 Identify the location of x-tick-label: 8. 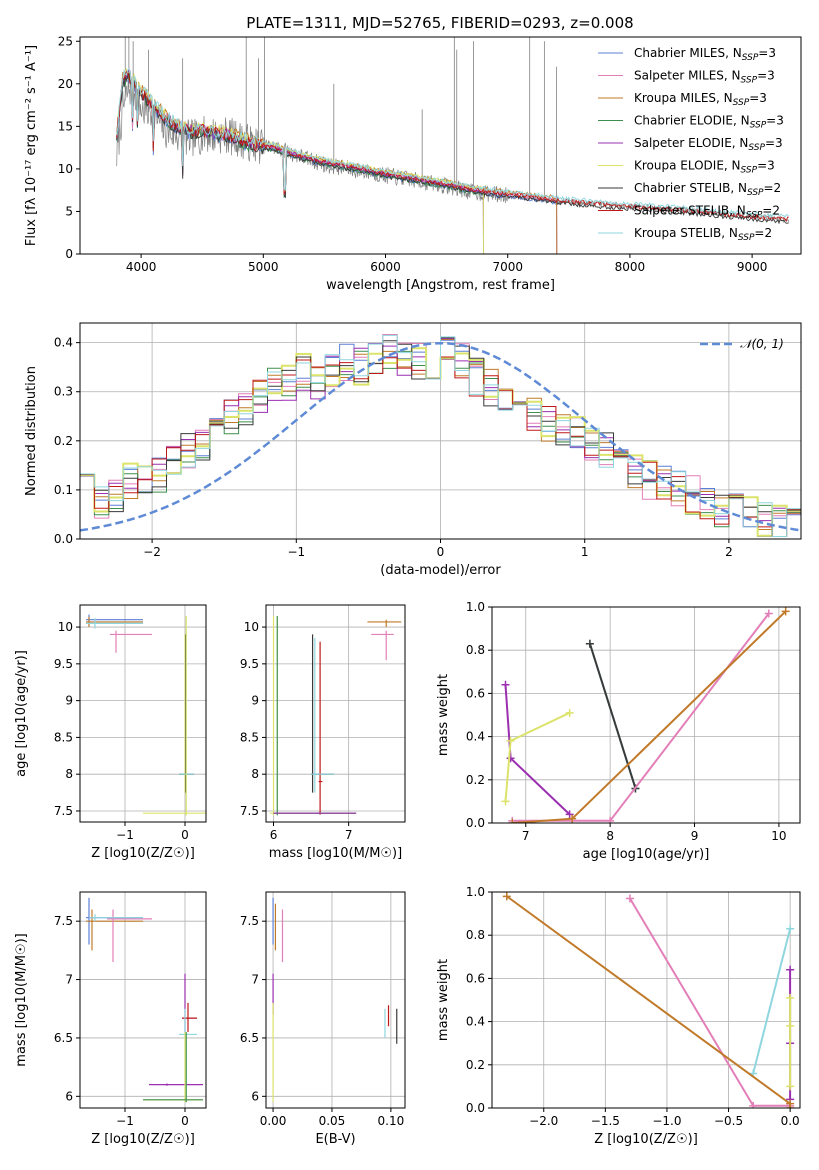
(610, 836).